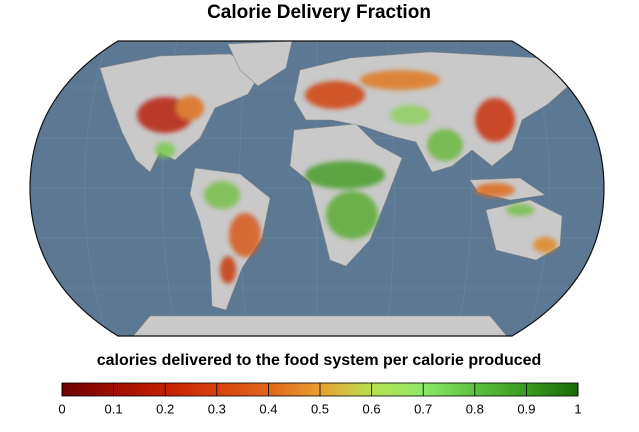 This screenshot has width=639, height=432. Describe the element at coordinates (268, 408) in the screenshot. I see `colorbar-tick-label: 0.4` at that location.